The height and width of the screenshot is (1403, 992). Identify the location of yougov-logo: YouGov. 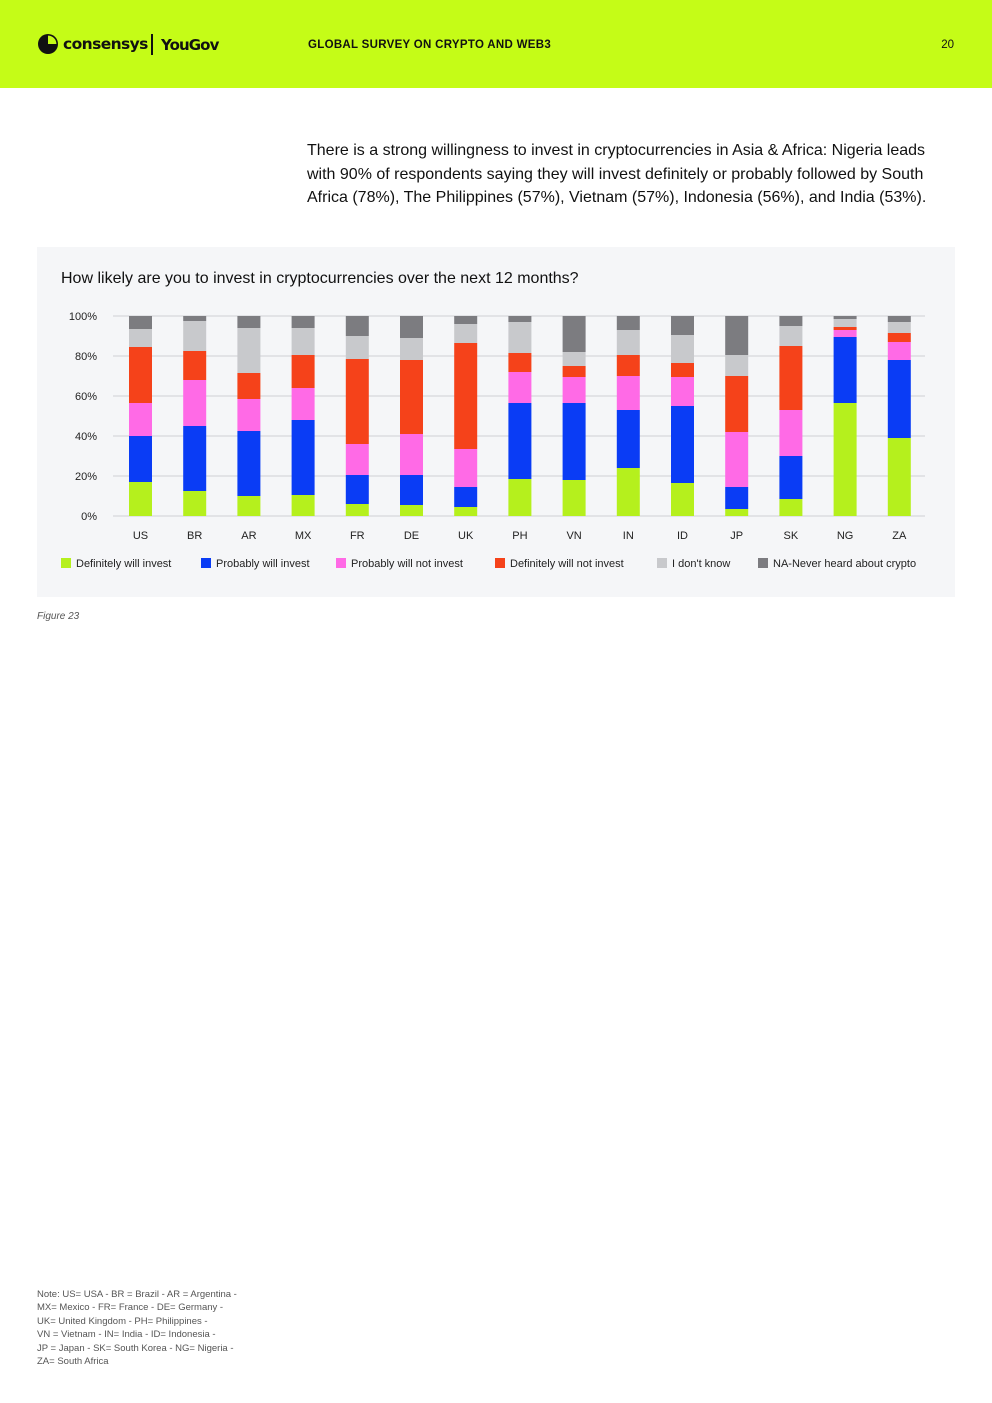
(190, 45).